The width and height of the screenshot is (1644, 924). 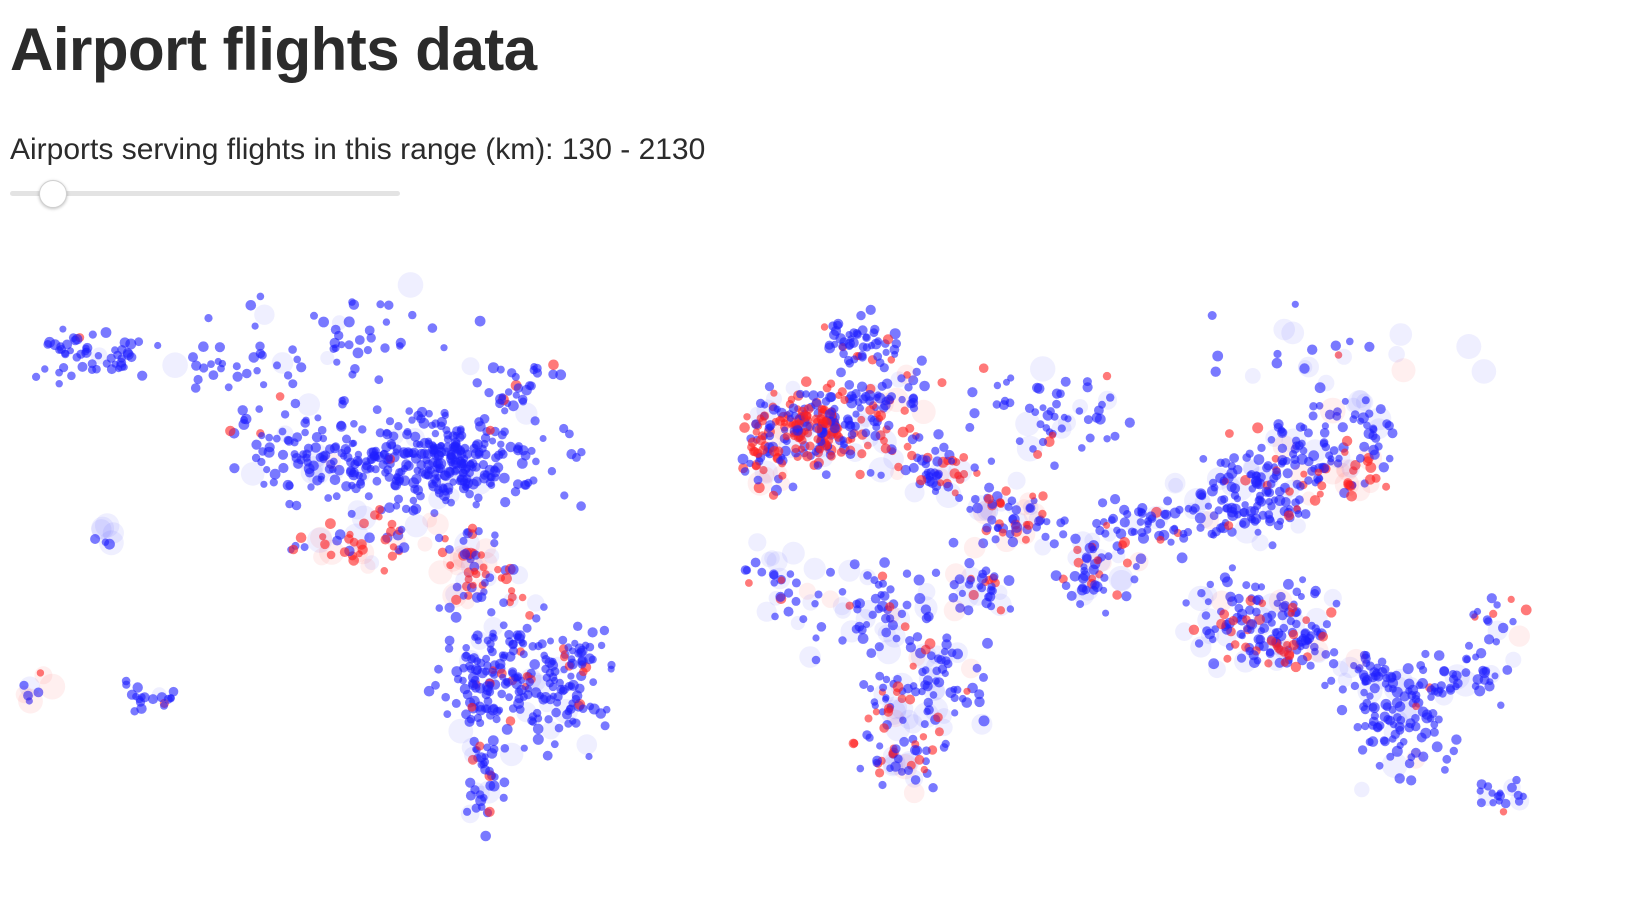 I want to click on distance-range-slider, so click(x=205, y=194).